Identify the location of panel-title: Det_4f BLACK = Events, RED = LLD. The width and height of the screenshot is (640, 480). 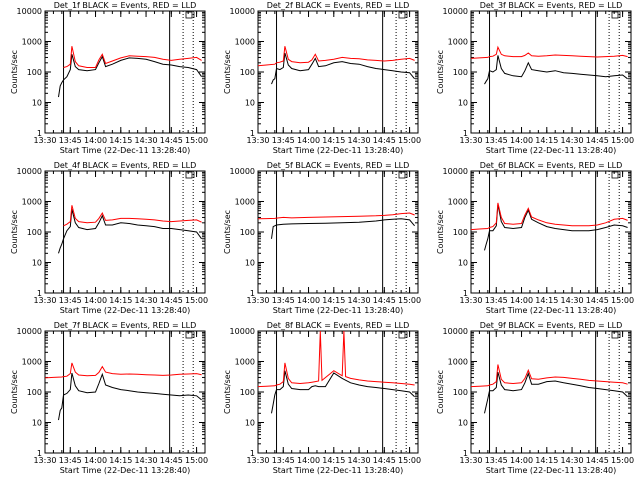
(125, 165).